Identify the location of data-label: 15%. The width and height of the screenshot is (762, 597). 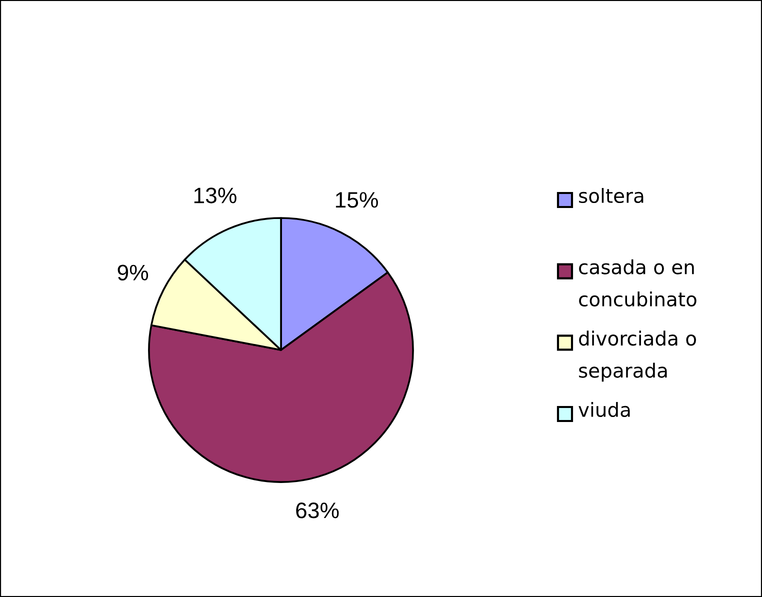
(357, 200).